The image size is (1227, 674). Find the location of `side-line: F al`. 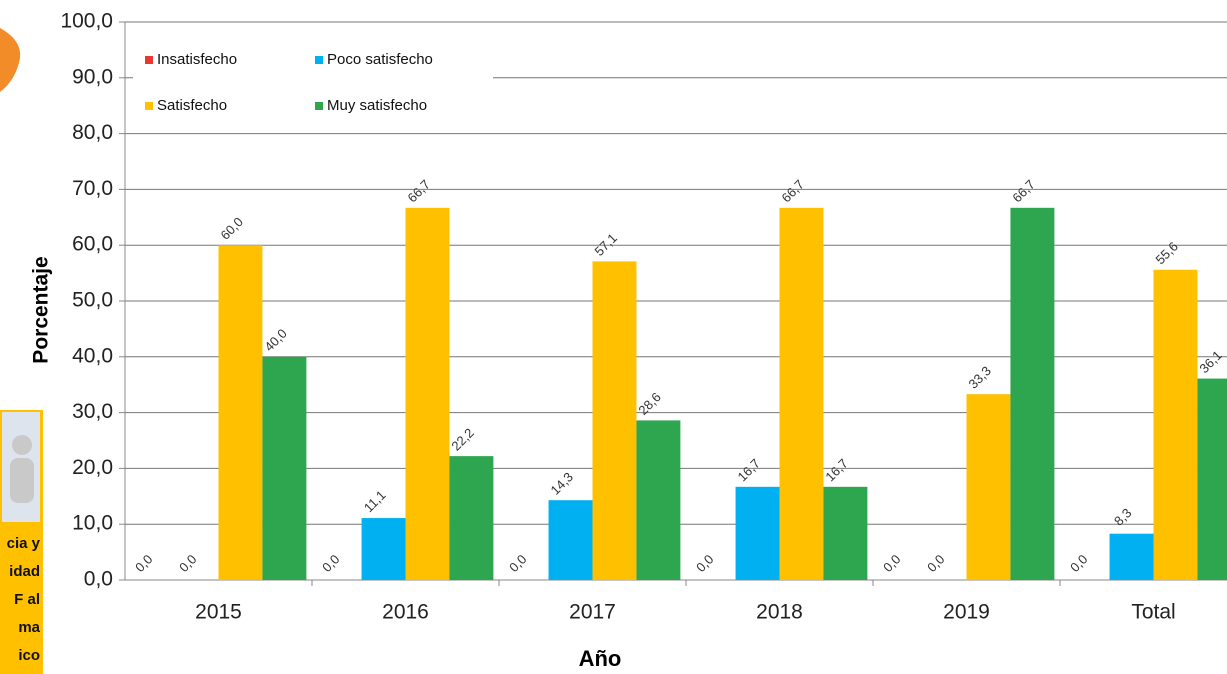

side-line: F al is located at coordinates (27, 599).